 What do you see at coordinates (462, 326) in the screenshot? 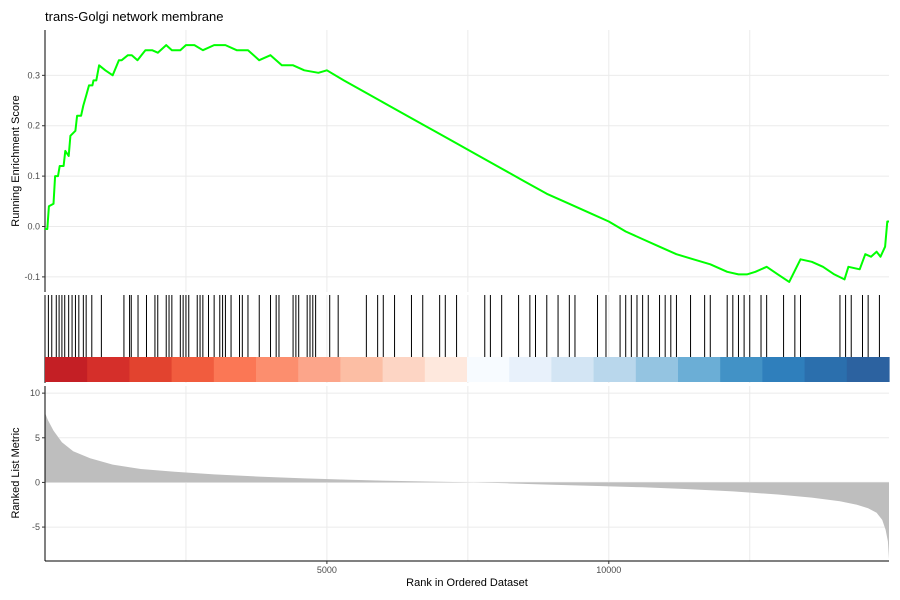
I see `gene-hit-markers` at bounding box center [462, 326].